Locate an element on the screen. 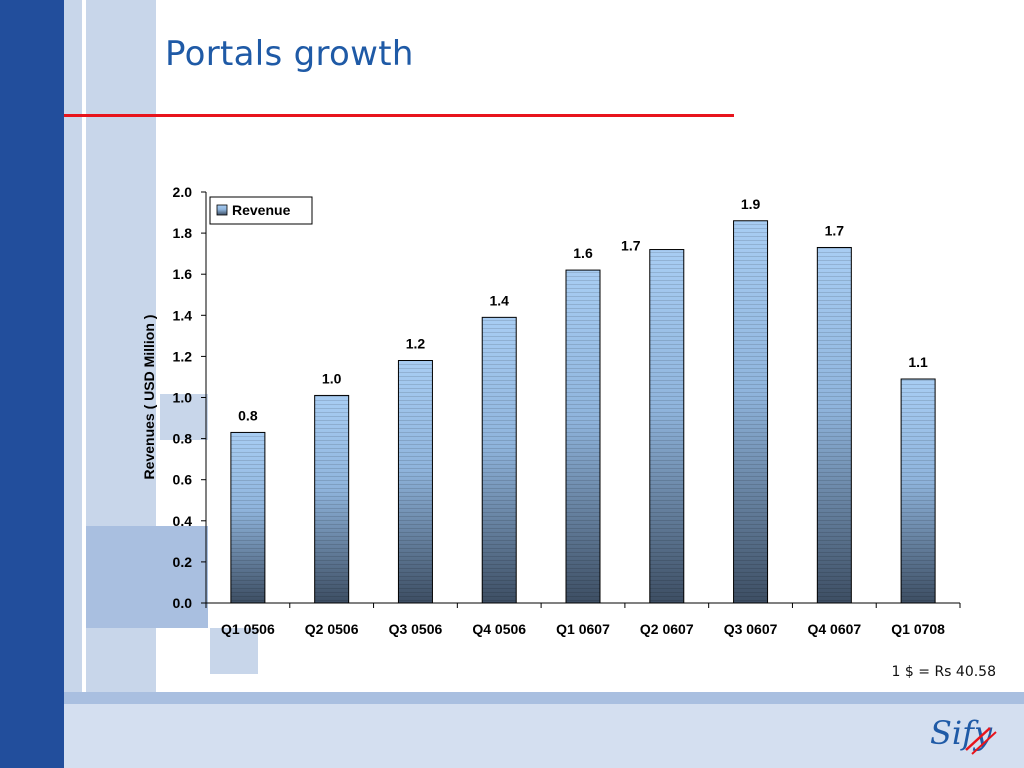 Image resolution: width=1024 pixels, height=768 pixels. x-tick-label: Q2 0607 is located at coordinates (667, 629).